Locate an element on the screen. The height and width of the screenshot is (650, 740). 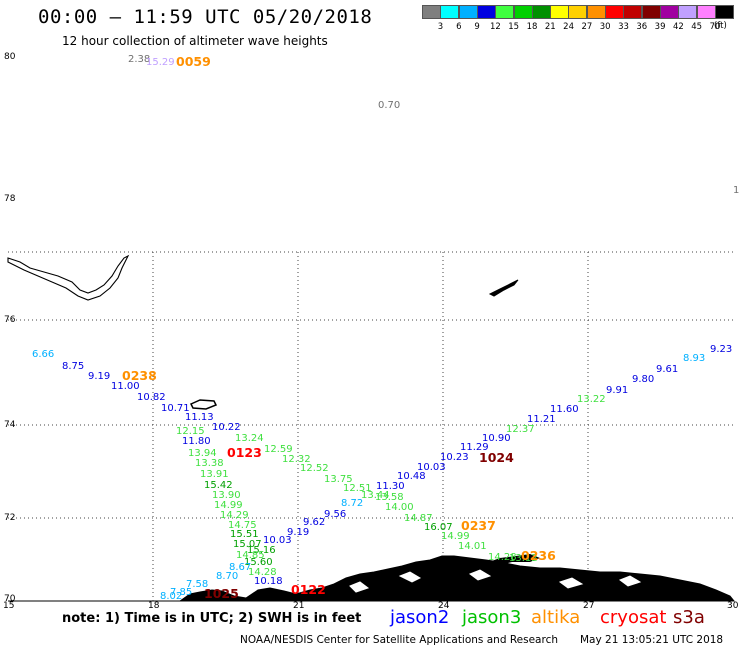
wave-height-label: 14.75 is located at coordinates (242, 525).